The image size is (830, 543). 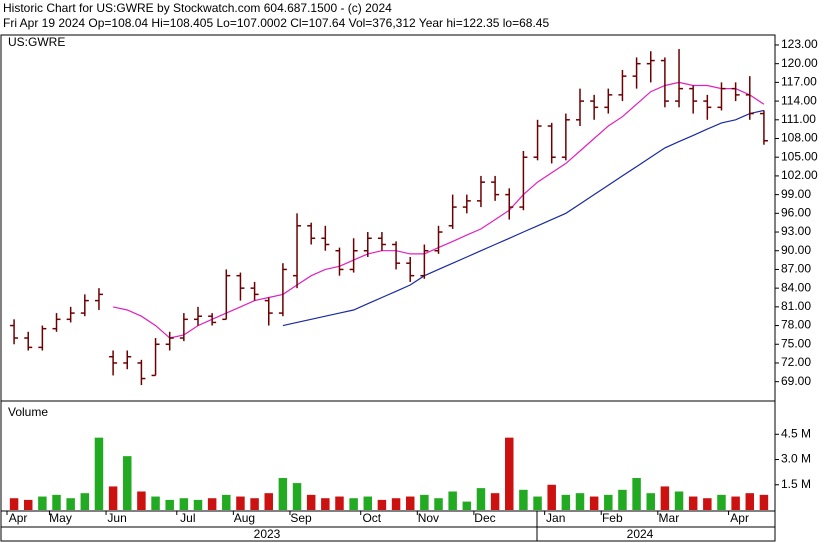 I want to click on y-tick-label: 87.00, so click(x=796, y=269).